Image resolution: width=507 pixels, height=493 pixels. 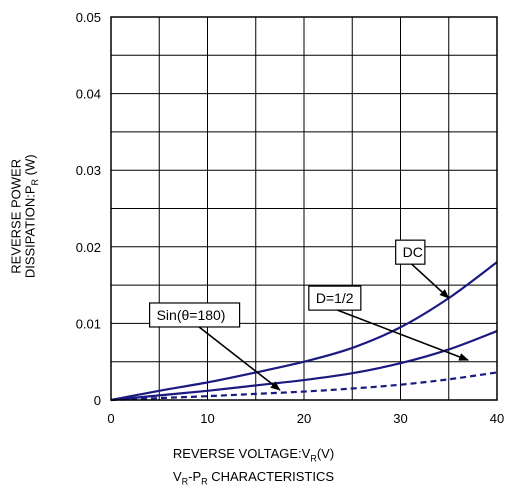 I want to click on annotation-label: D=1/2, so click(x=335, y=298).